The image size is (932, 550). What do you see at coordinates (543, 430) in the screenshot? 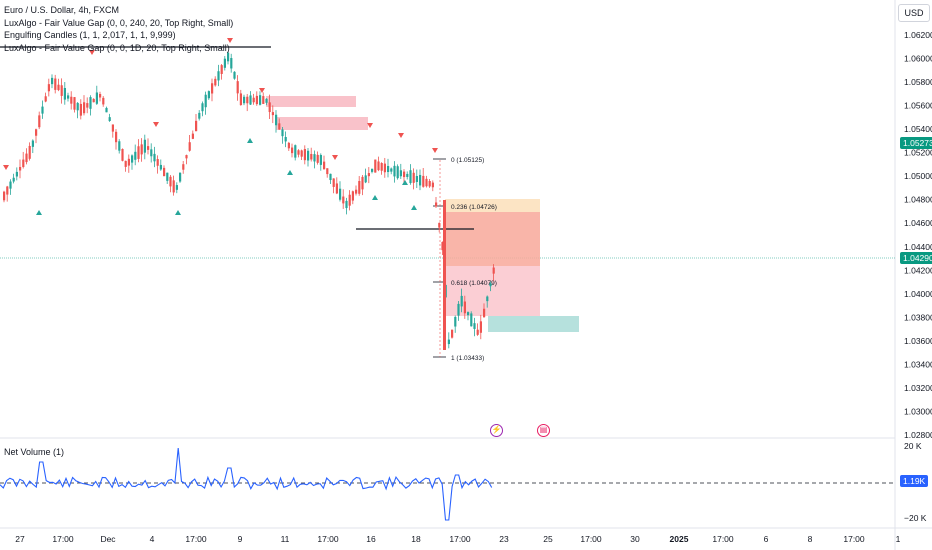
I see `us-flag-icon: ▤` at bounding box center [543, 430].